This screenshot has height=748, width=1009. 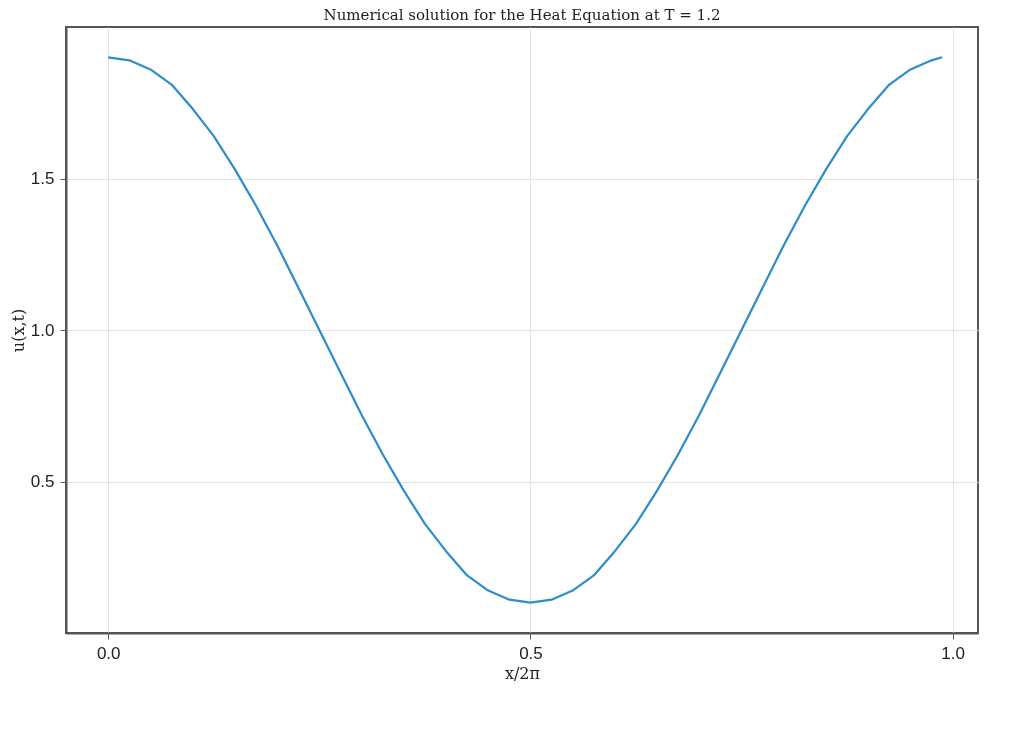 I want to click on y-axis-title: u(x,t), so click(x=18, y=330).